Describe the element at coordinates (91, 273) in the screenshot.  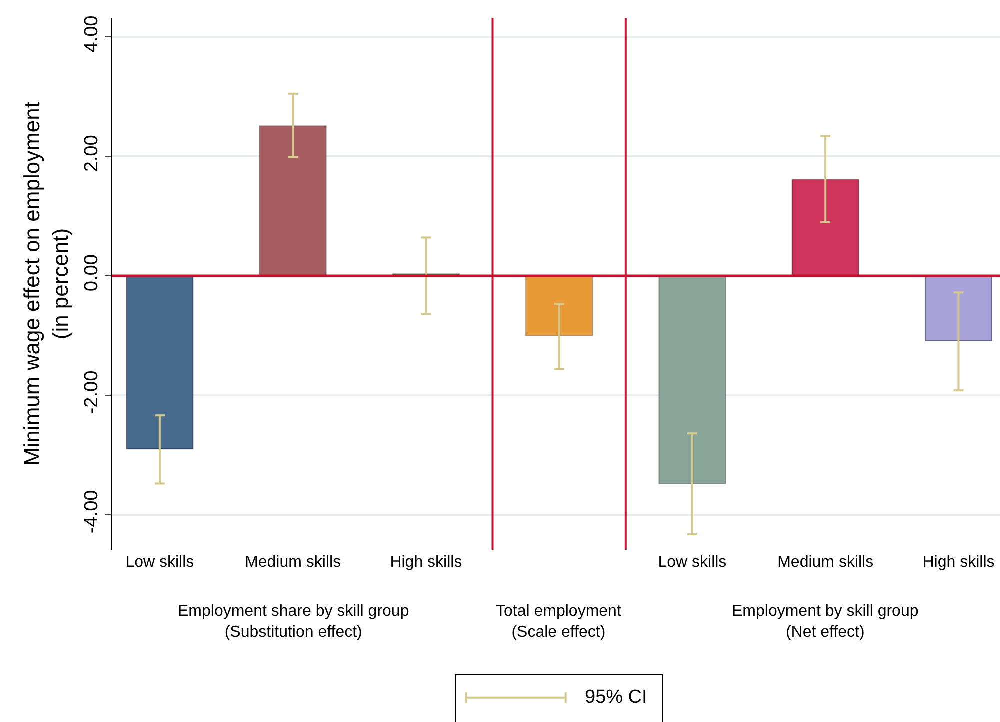
I see `y-tick-label: 0.00` at that location.